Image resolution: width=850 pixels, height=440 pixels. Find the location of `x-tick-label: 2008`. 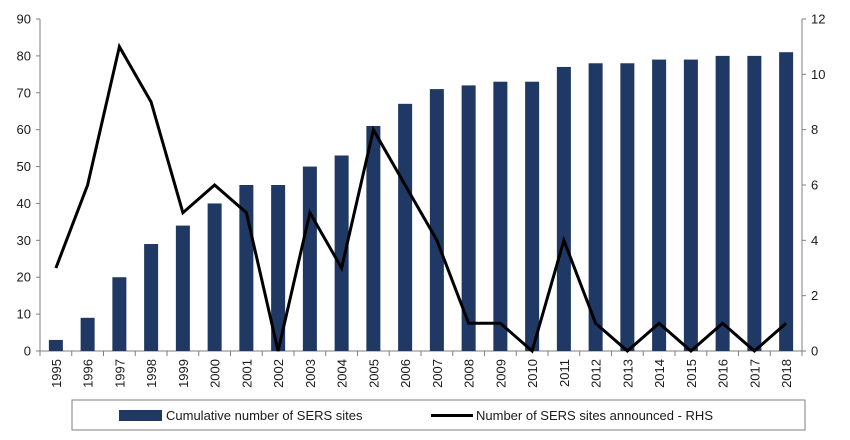

x-tick-label: 2008 is located at coordinates (469, 373).